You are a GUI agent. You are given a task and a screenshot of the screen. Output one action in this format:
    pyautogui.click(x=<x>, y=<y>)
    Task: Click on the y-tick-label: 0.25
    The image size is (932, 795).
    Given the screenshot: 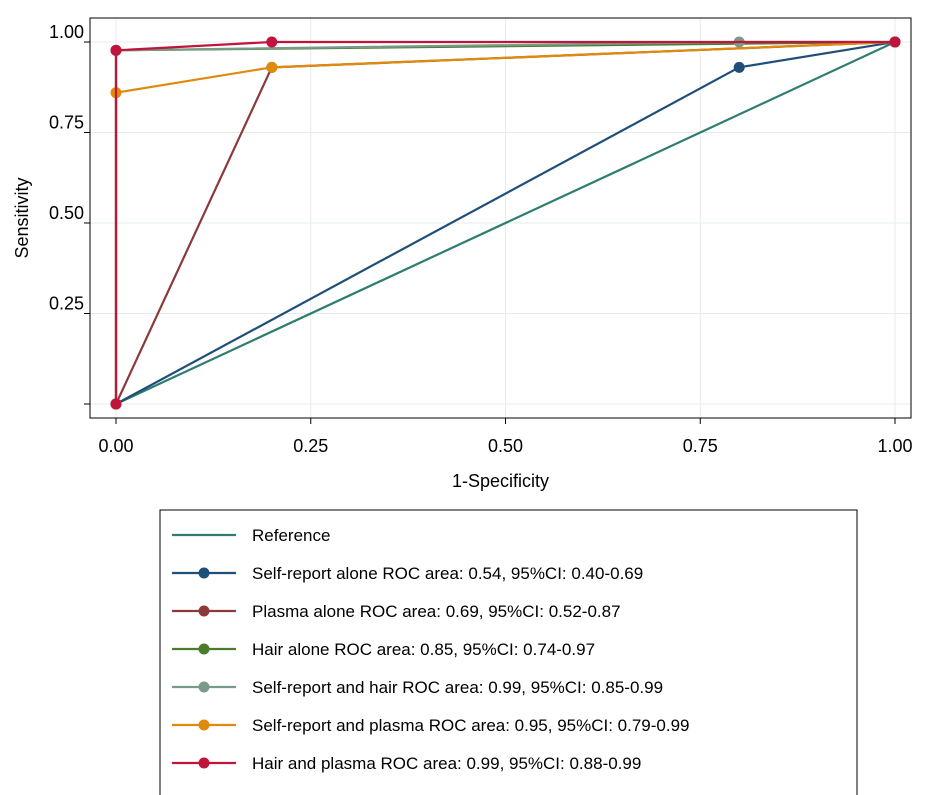 What is the action you would take?
    pyautogui.click(x=66, y=304)
    